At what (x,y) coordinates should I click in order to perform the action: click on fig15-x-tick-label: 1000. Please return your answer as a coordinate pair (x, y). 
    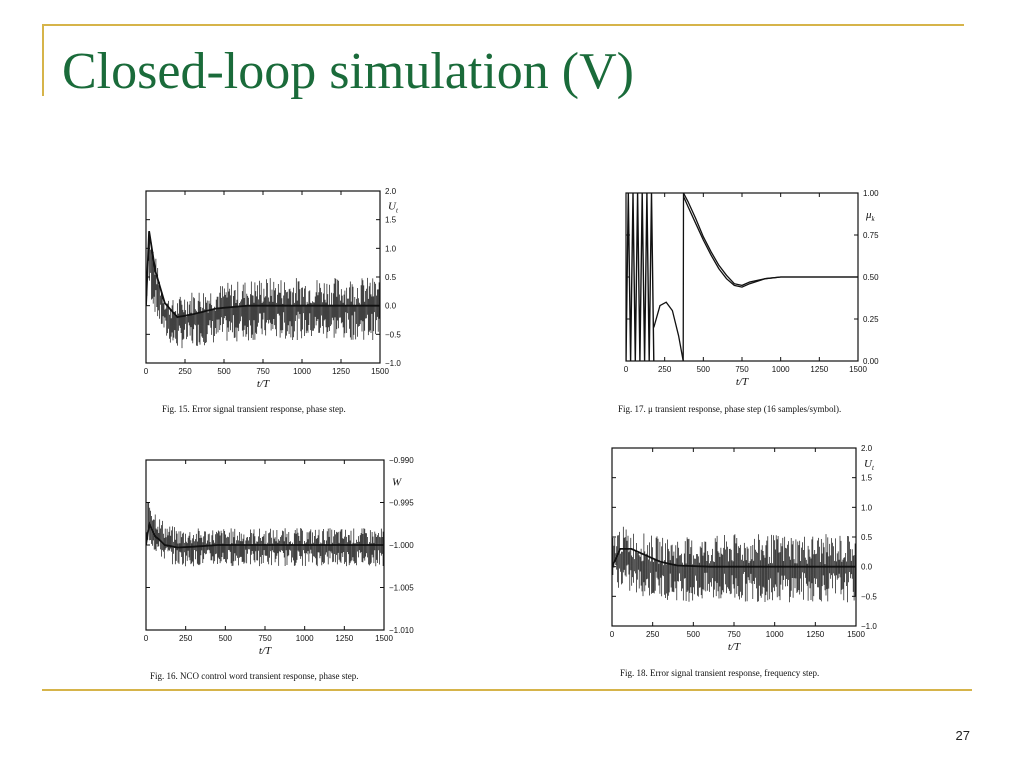
    Looking at the image, I should click on (302, 371).